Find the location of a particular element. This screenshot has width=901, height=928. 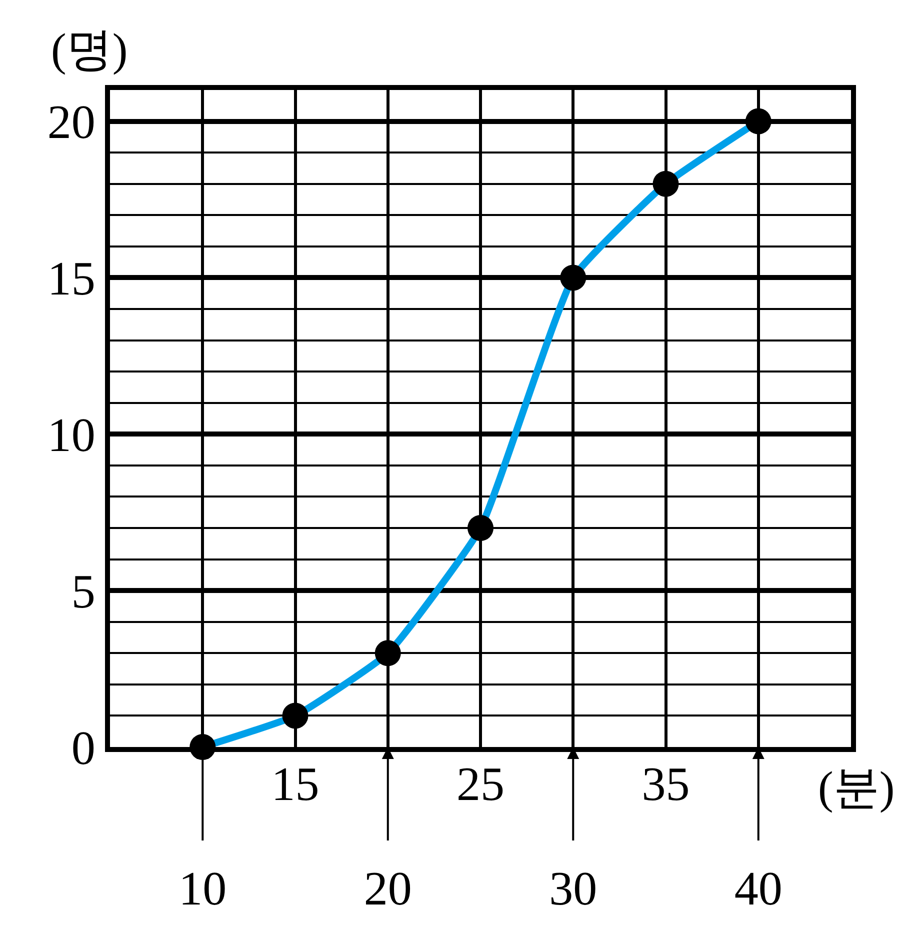

y-tick-label: 5 is located at coordinates (83, 591).